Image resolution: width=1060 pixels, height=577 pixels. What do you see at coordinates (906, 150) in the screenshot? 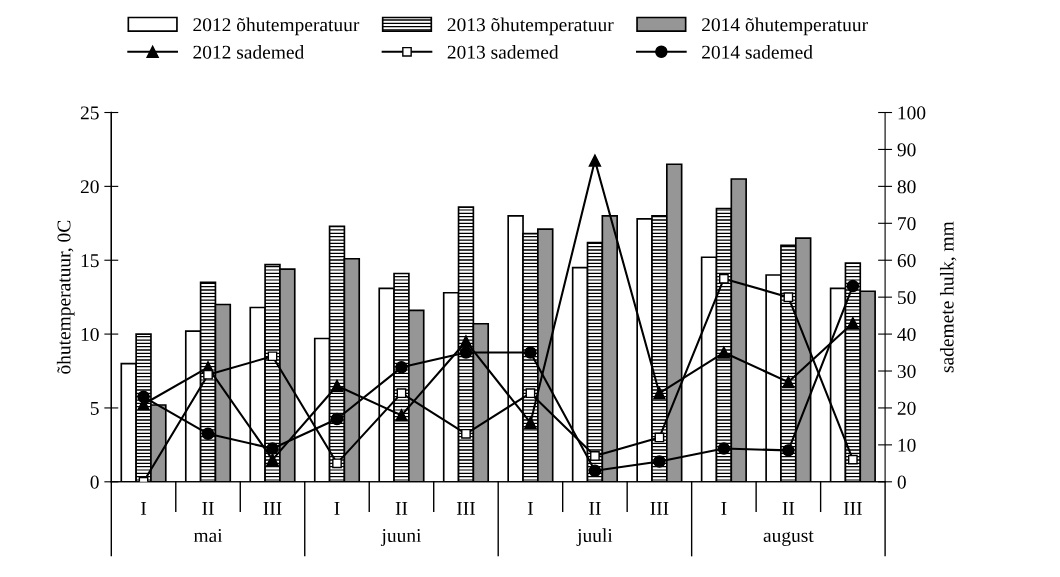
I see `y2-tick-label: 90` at bounding box center [906, 150].